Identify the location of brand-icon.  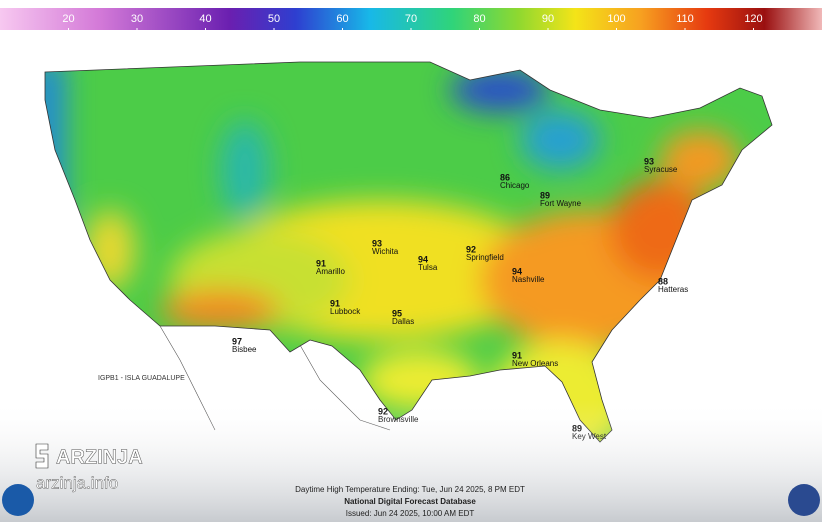
(42, 456).